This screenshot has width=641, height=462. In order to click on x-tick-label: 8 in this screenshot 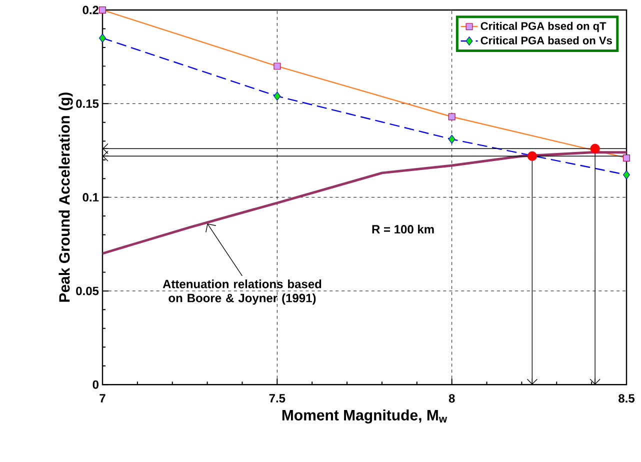, I will do `click(451, 398)`.